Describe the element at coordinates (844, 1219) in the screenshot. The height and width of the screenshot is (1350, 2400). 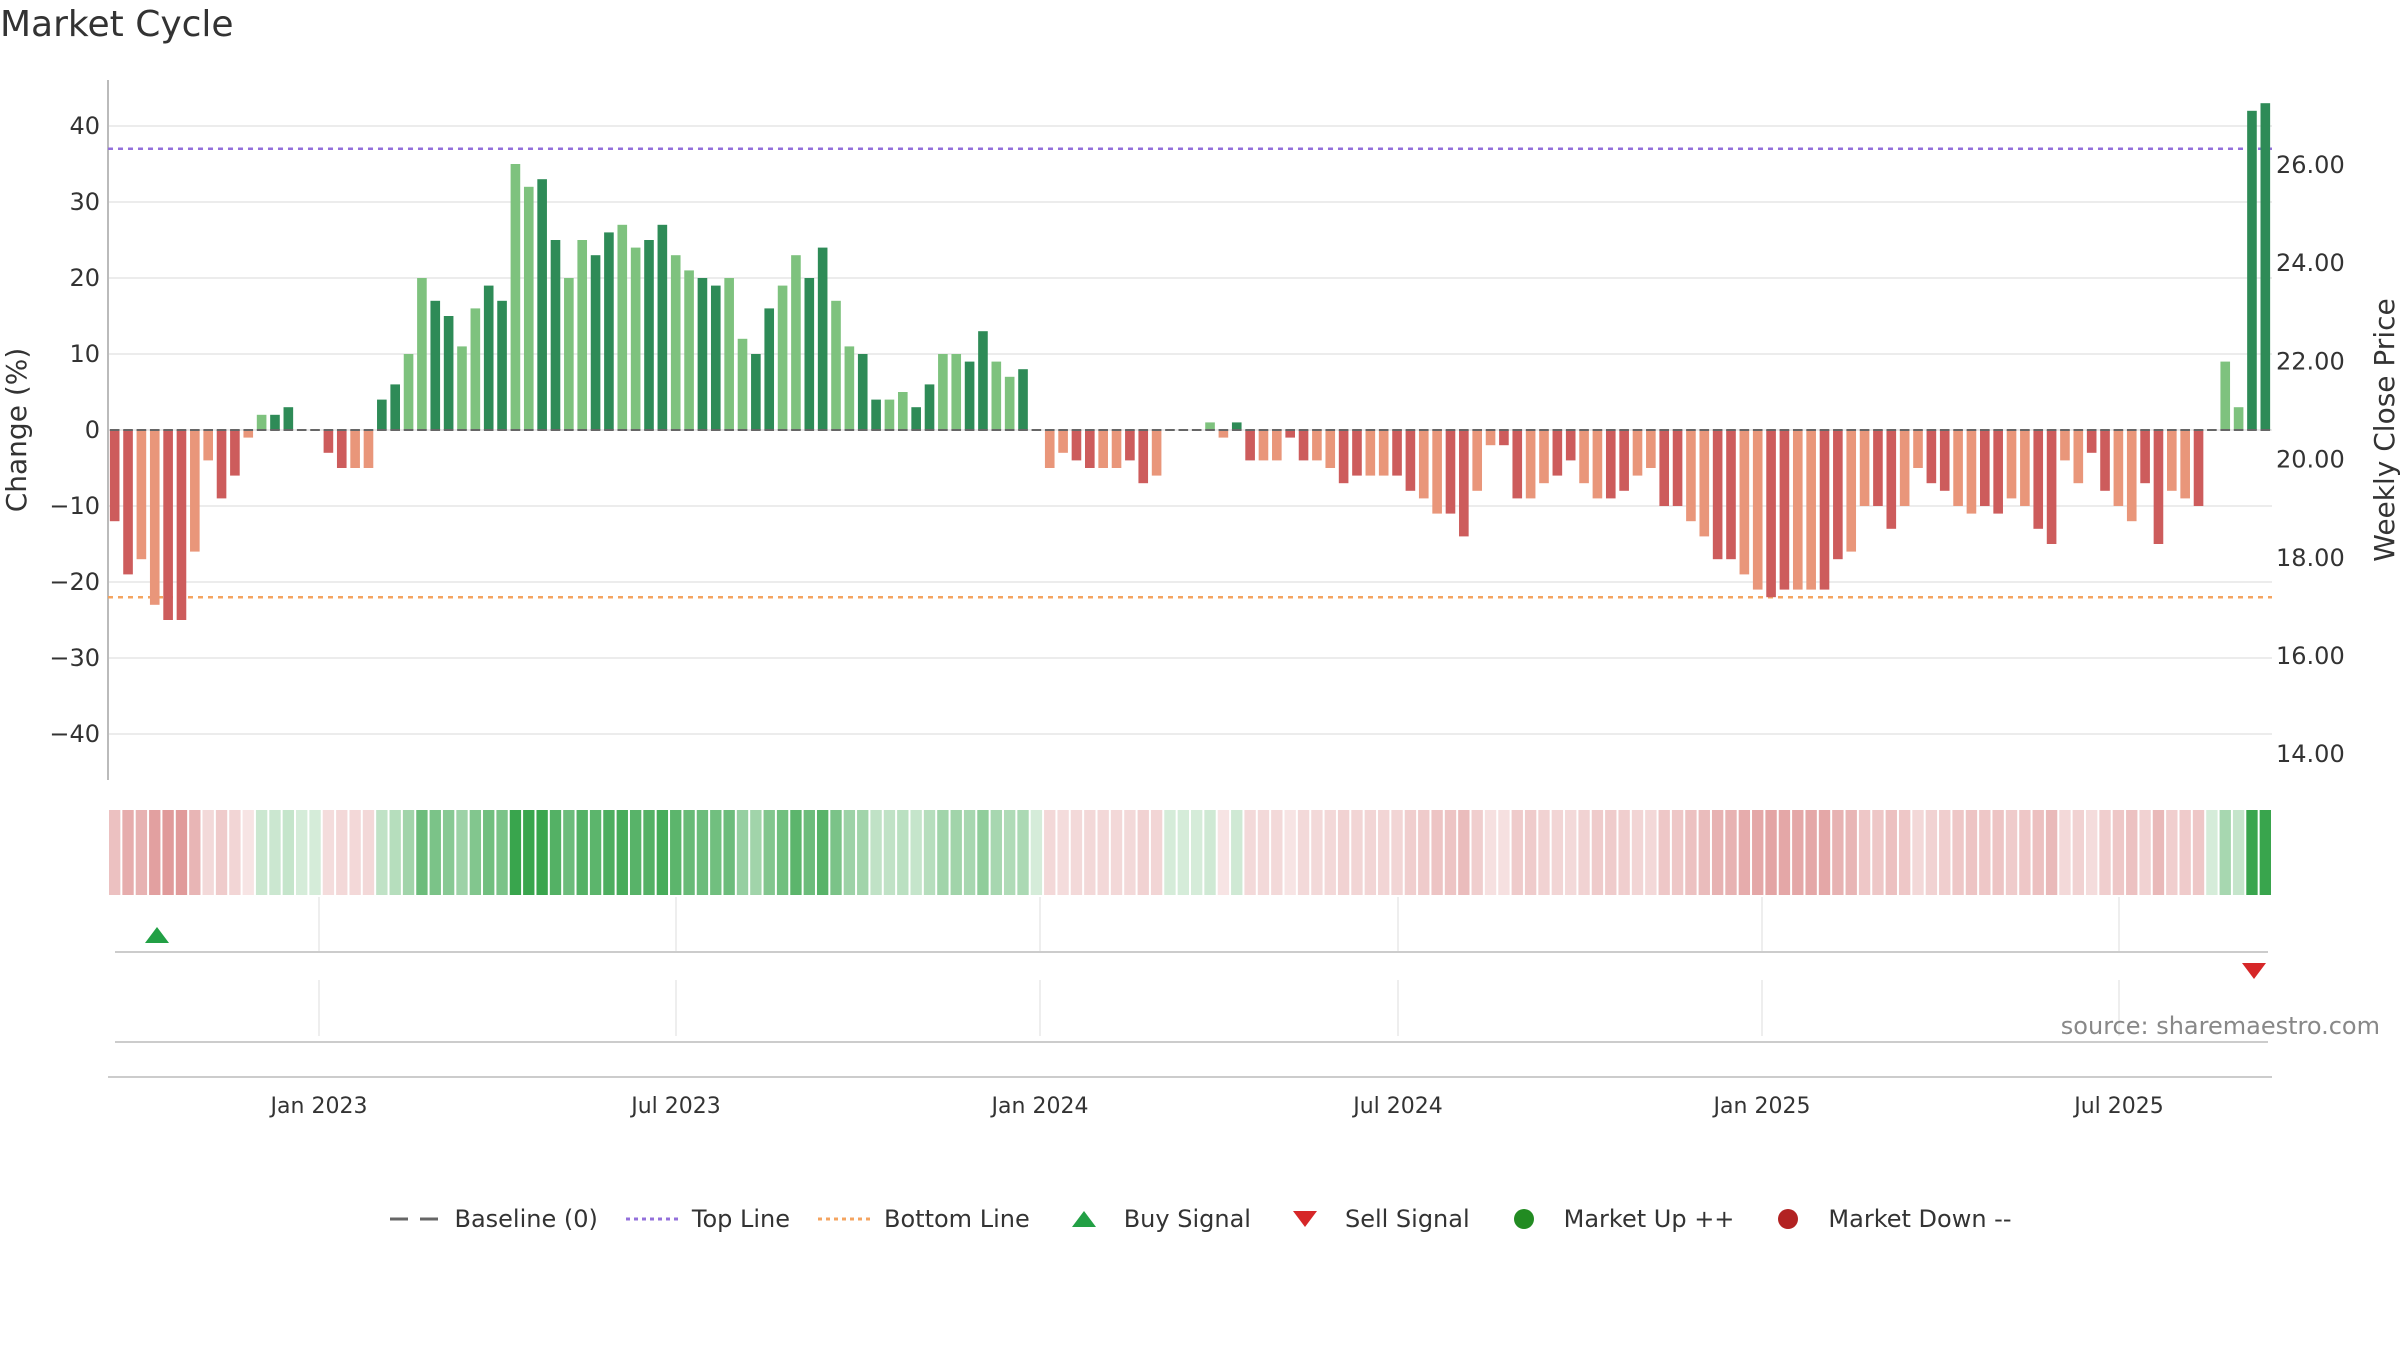
I see `legend-dot-orange-icon` at that location.